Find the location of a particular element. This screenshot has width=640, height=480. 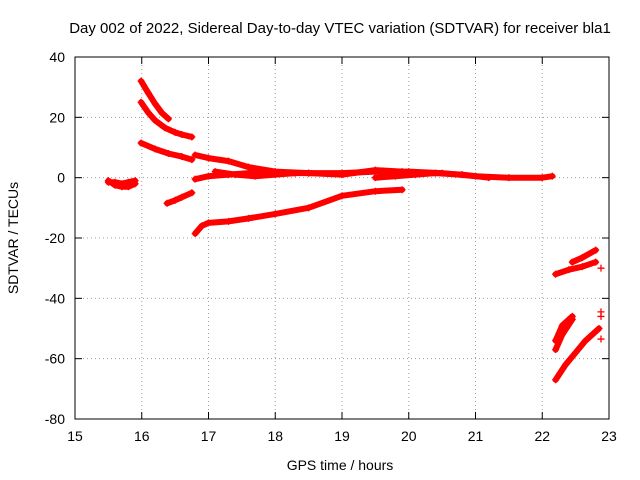

x-tick-label: 15 is located at coordinates (75, 436).